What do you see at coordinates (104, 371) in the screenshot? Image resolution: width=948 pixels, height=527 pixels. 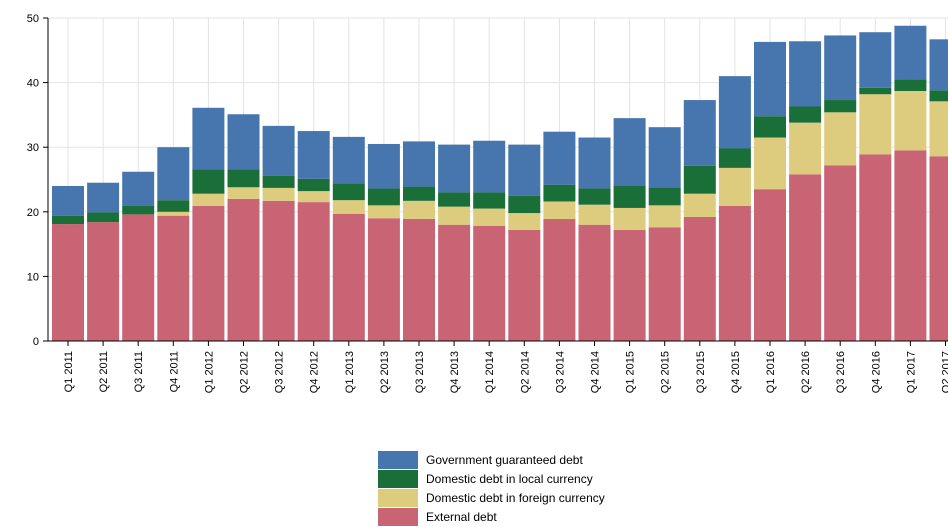 I see `x-tick-label: Q2 2011` at bounding box center [104, 371].